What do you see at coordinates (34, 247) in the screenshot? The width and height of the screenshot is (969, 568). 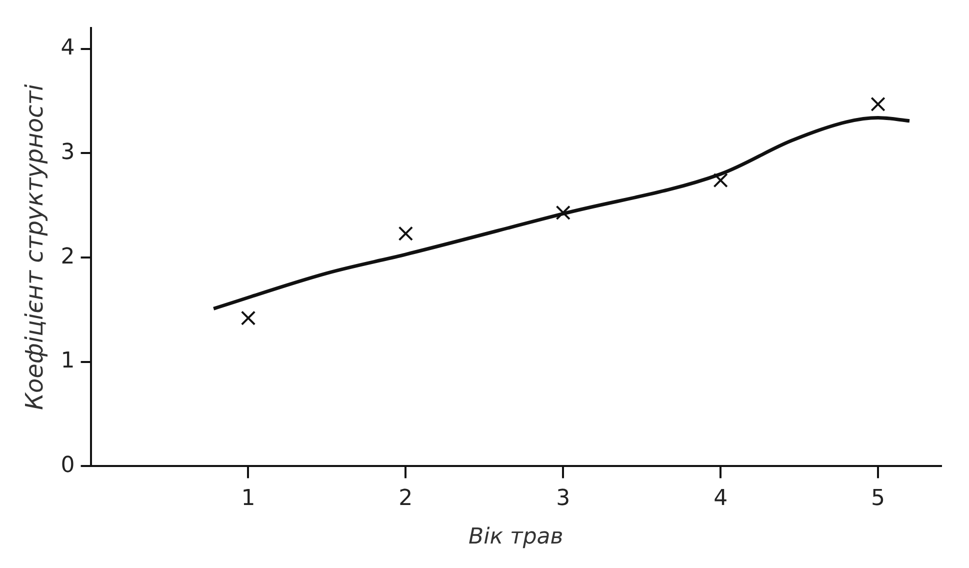 I see `y-axis-title: Коефіцієнт структурності` at bounding box center [34, 247].